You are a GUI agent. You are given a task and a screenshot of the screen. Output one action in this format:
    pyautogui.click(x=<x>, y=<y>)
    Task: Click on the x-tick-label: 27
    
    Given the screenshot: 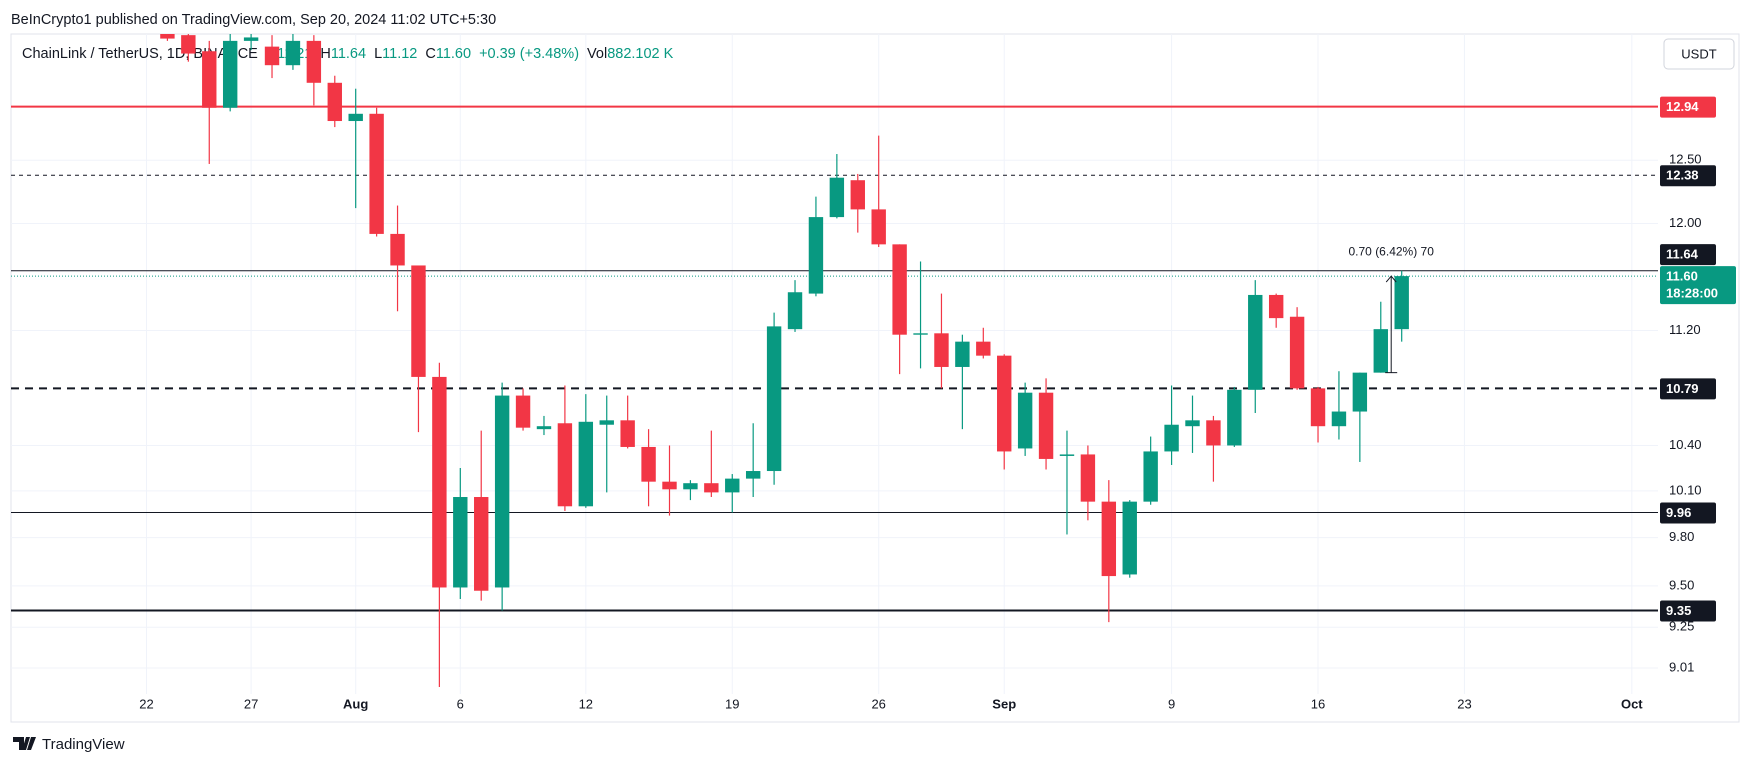 What is the action you would take?
    pyautogui.click(x=251, y=703)
    